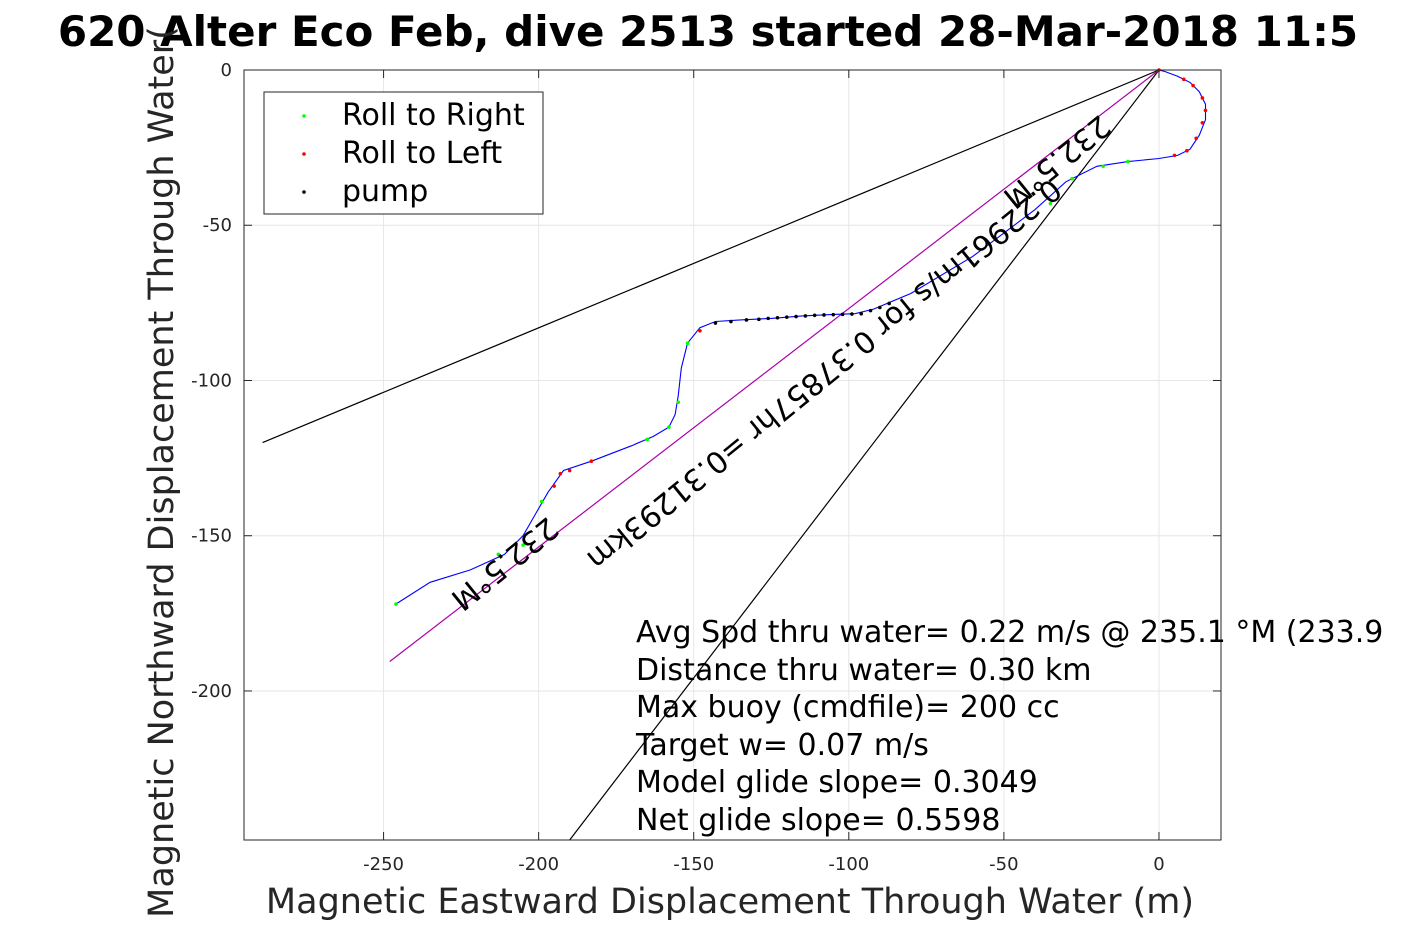  I want to click on legend-label-pump: pump, so click(385, 191).